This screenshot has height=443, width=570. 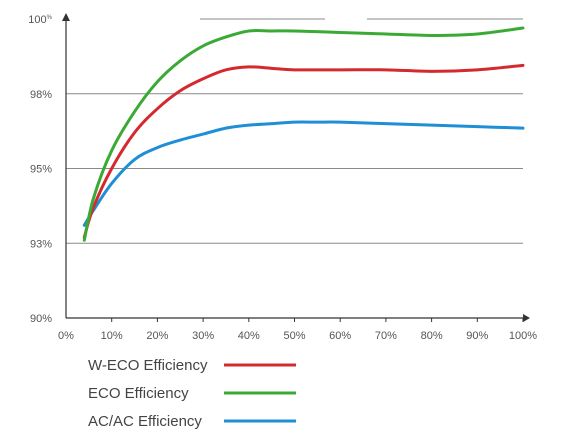 What do you see at coordinates (203, 336) in the screenshot?
I see `x-tick-label: 30%` at bounding box center [203, 336].